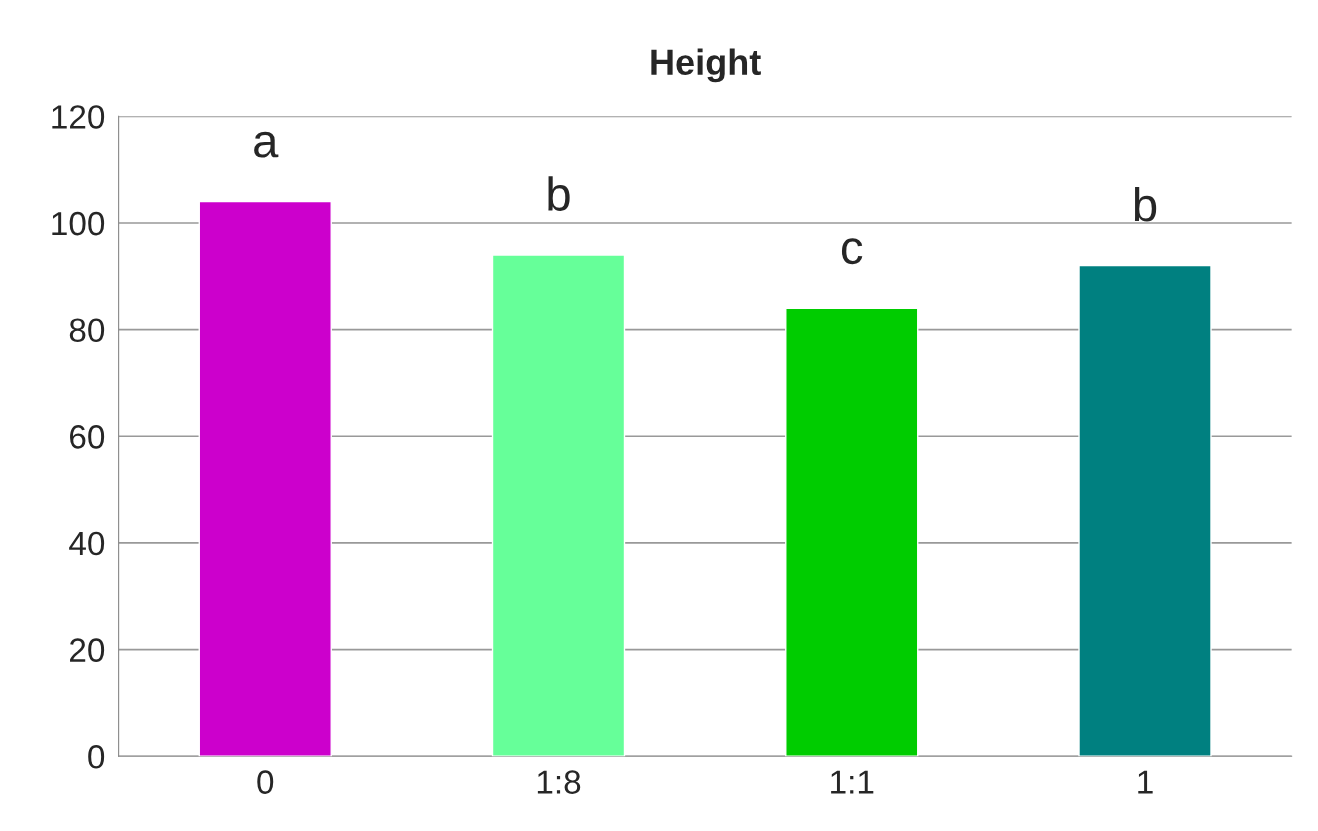 The height and width of the screenshot is (831, 1318). Describe the element at coordinates (265, 782) in the screenshot. I see `x-tick-label: 0` at that location.